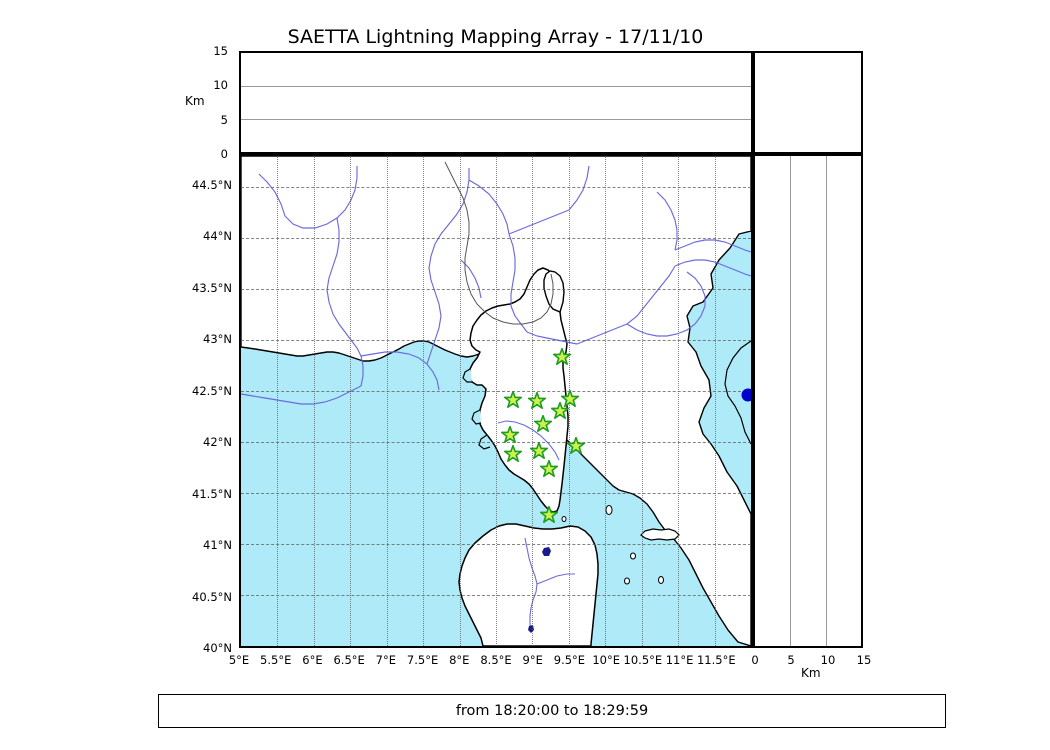 Image resolution: width=1050 pixels, height=750 pixels. What do you see at coordinates (276, 660) in the screenshot?
I see `tick-lon-5.5: 5.5°E` at bounding box center [276, 660].